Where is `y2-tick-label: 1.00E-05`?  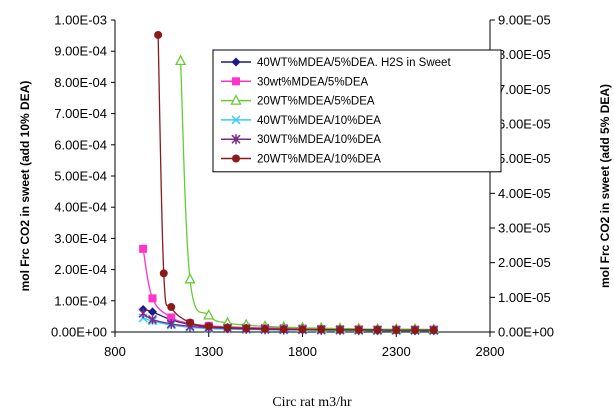 y2-tick-label: 1.00E-05 is located at coordinates (524, 297).